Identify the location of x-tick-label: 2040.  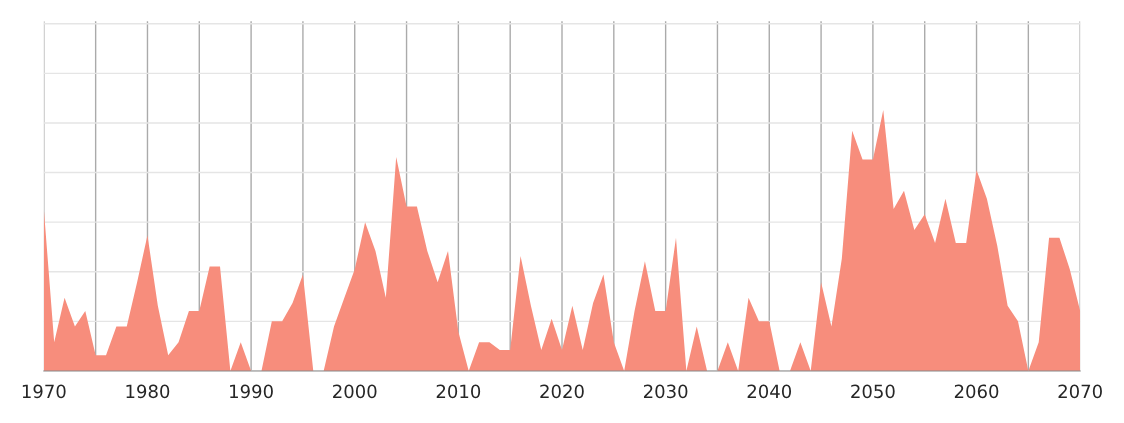
(769, 391).